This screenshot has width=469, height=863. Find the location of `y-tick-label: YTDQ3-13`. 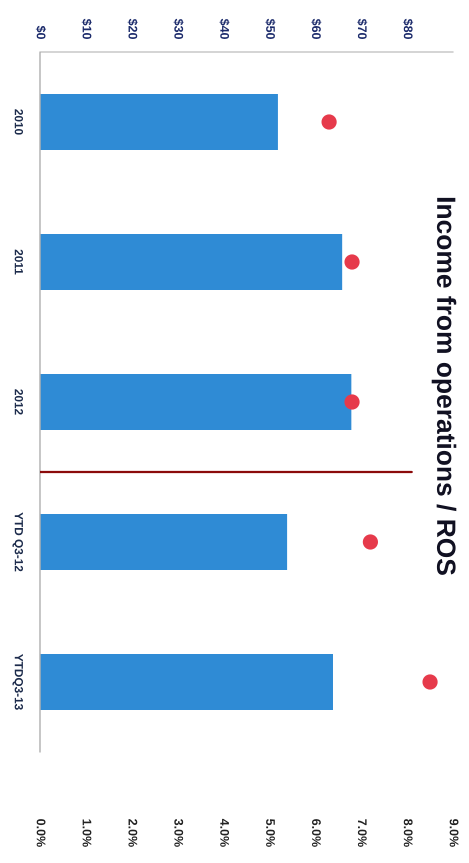

y-tick-label: YTDQ3-13 is located at coordinates (18, 682).